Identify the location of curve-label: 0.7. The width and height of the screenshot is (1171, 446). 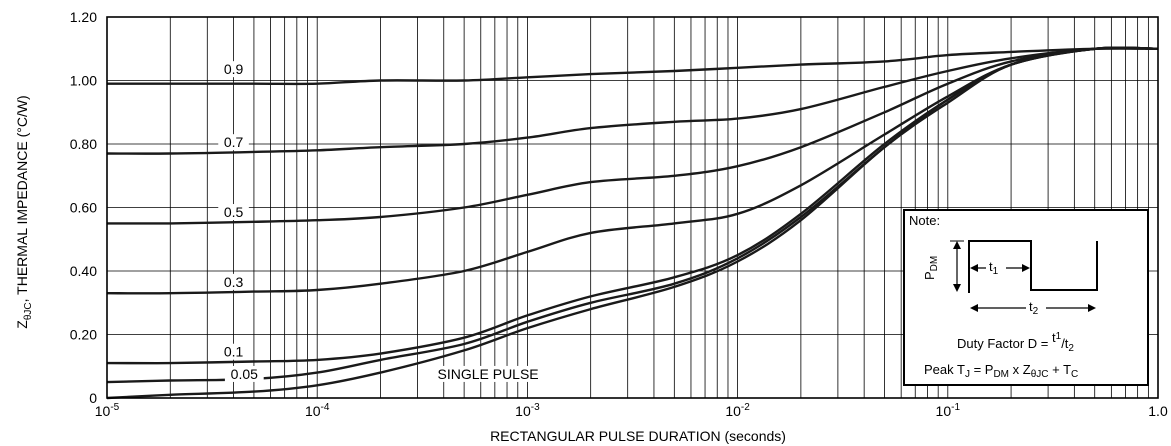
(234, 142).